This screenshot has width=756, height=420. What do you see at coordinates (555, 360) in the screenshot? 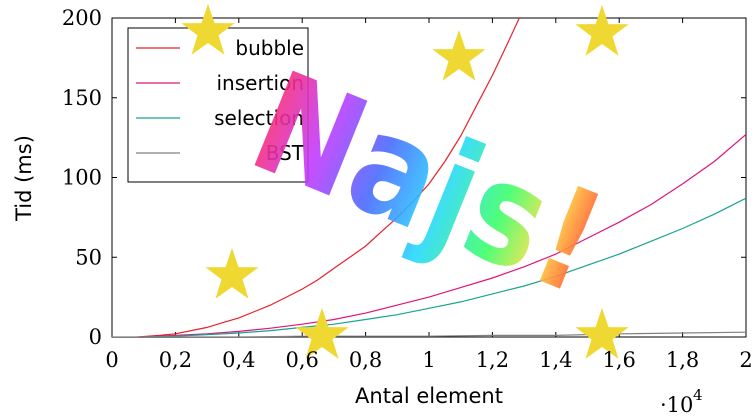
I see `x-tick-label: 1,4` at bounding box center [555, 360].